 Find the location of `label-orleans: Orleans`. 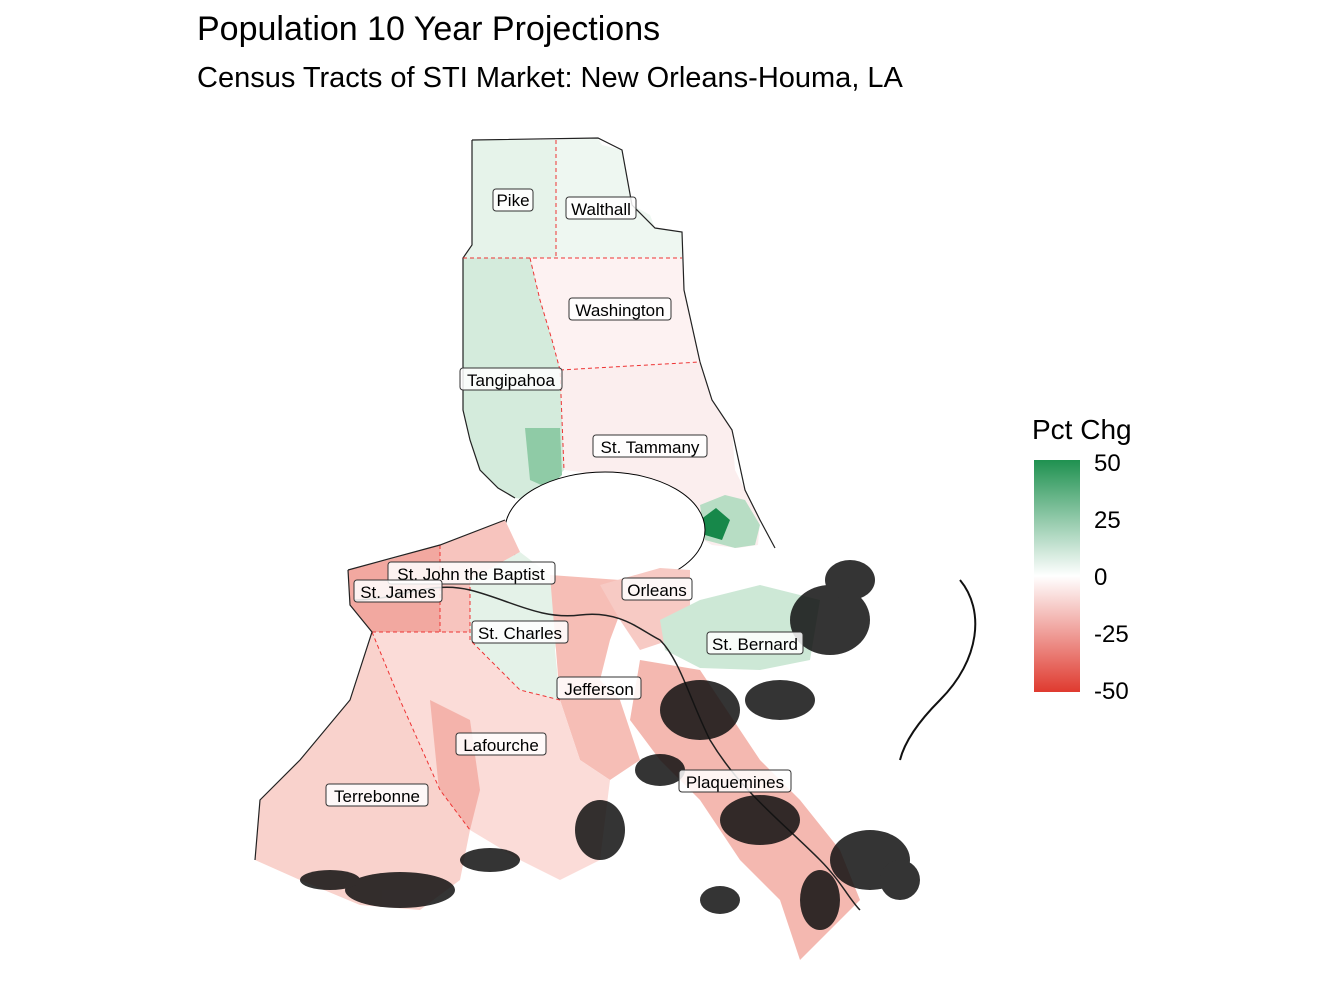

label-orleans: Orleans is located at coordinates (657, 589).